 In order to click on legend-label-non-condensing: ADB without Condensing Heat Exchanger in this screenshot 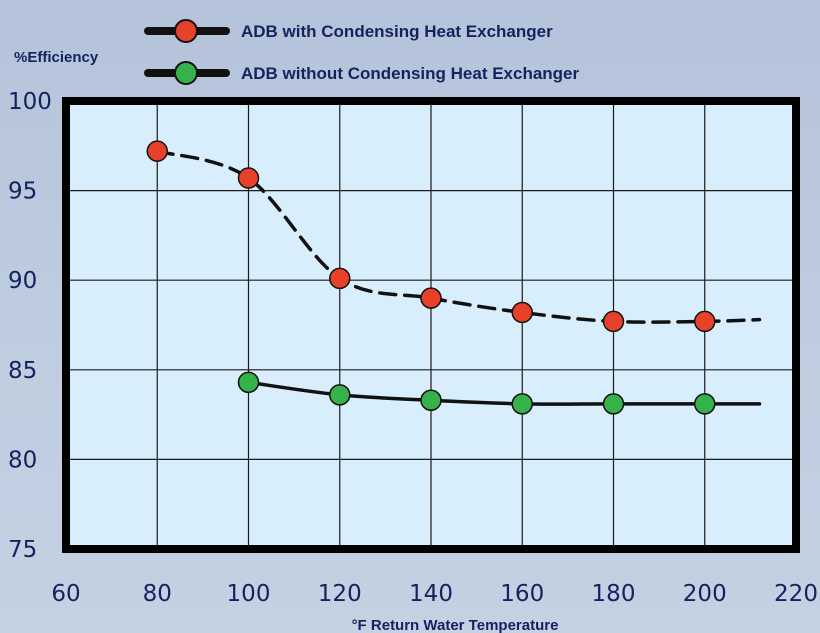, I will do `click(410, 73)`.